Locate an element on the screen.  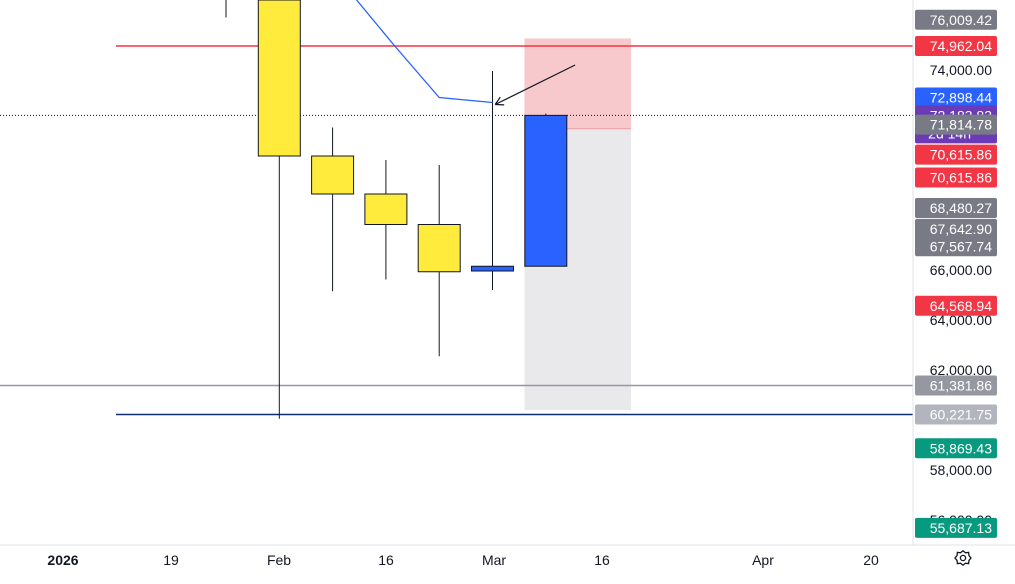
price-badge-6: 70,615.86 is located at coordinates (956, 177).